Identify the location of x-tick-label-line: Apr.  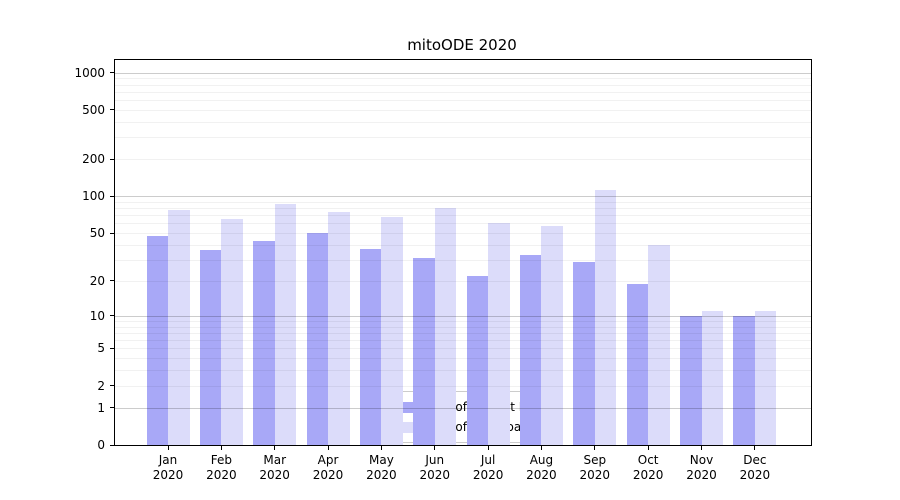
(328, 460).